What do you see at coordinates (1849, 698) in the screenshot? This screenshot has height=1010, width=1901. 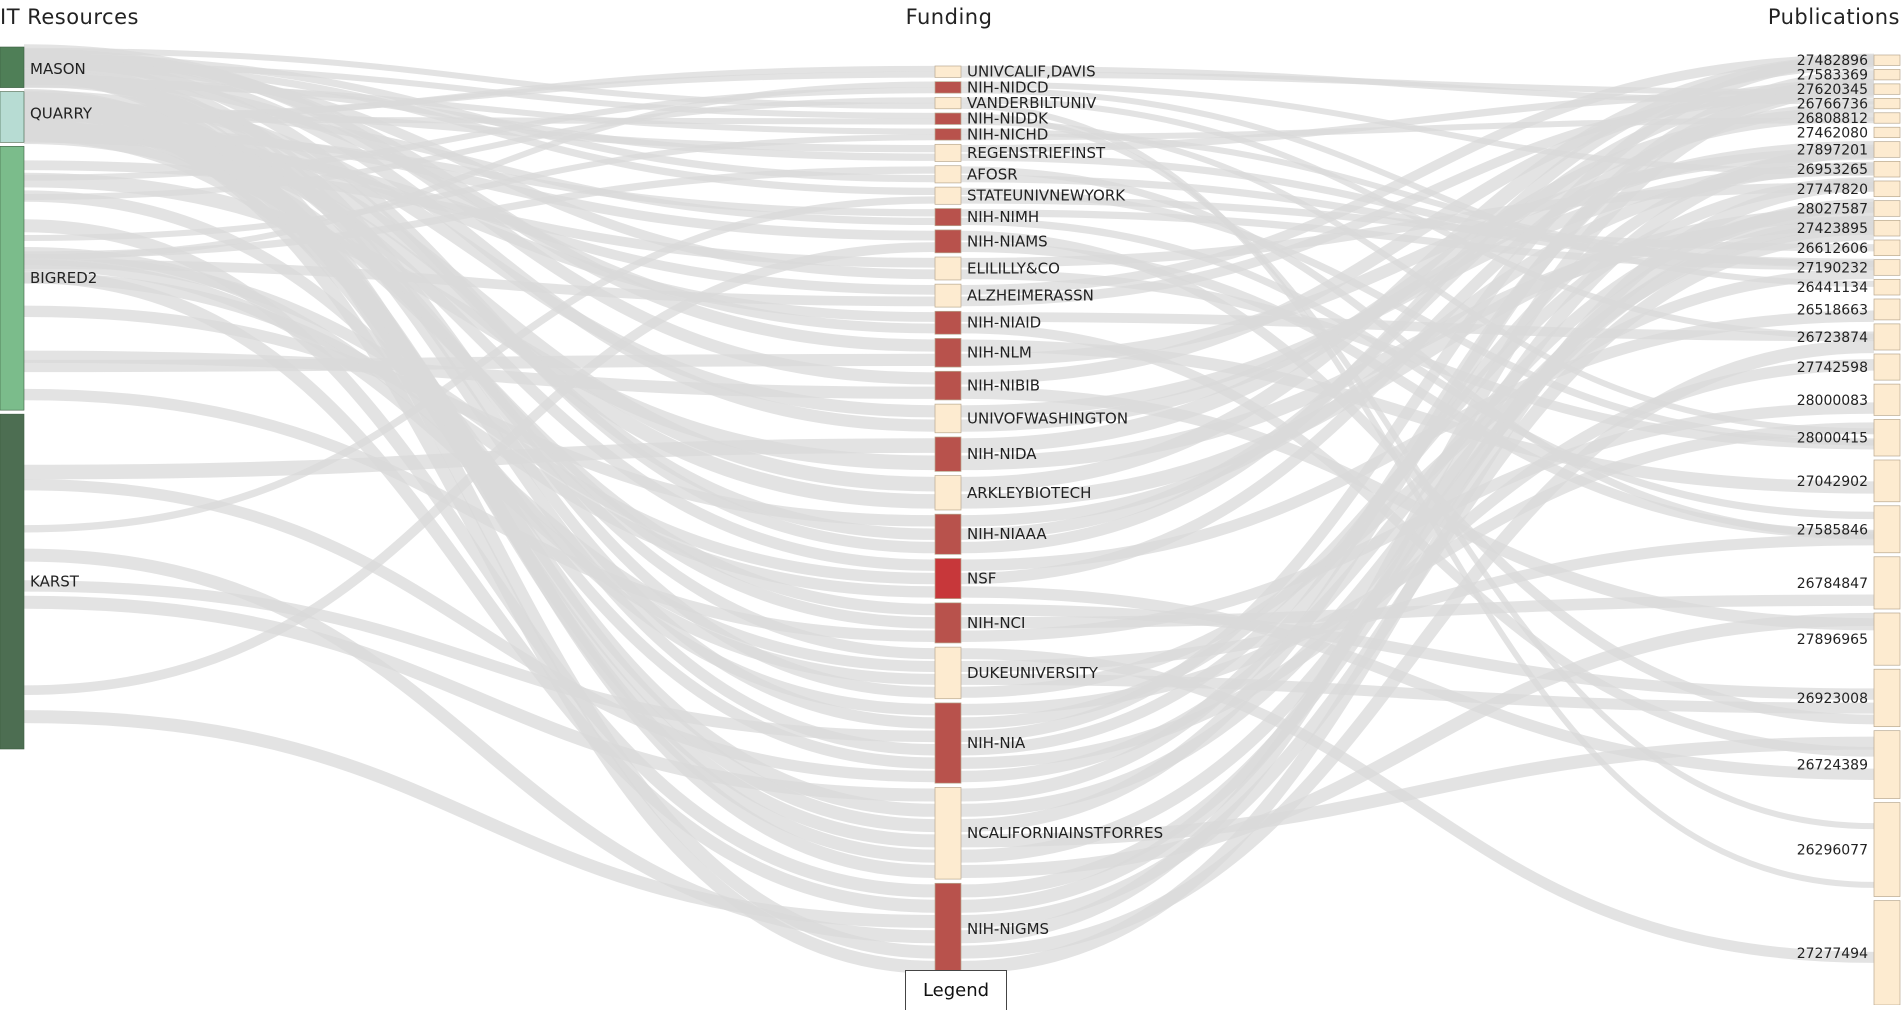 I see `publication-node-26923008: 26923008` at bounding box center [1849, 698].